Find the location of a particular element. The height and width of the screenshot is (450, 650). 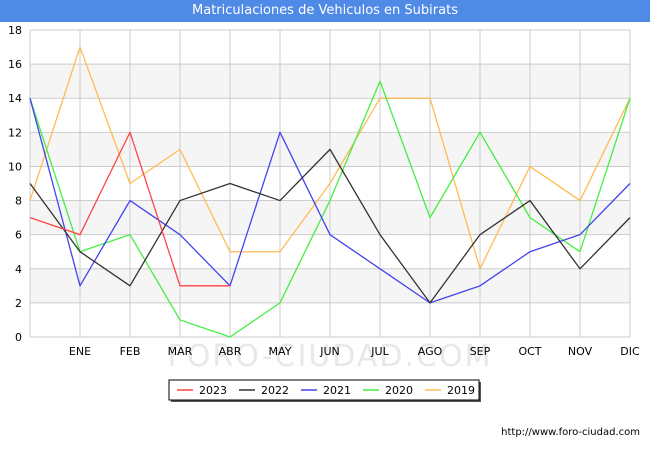

y-tick-label: 8 is located at coordinates (18, 201).